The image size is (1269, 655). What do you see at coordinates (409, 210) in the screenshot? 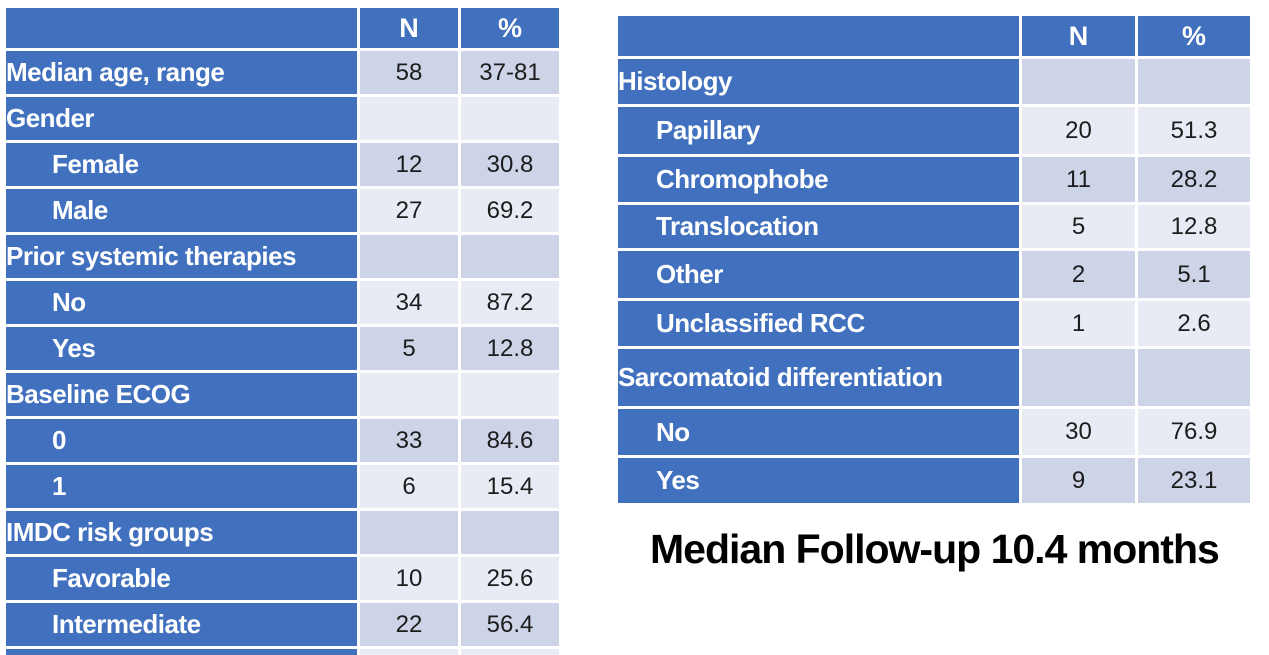
I see `n-value-cell: 27` at bounding box center [409, 210].